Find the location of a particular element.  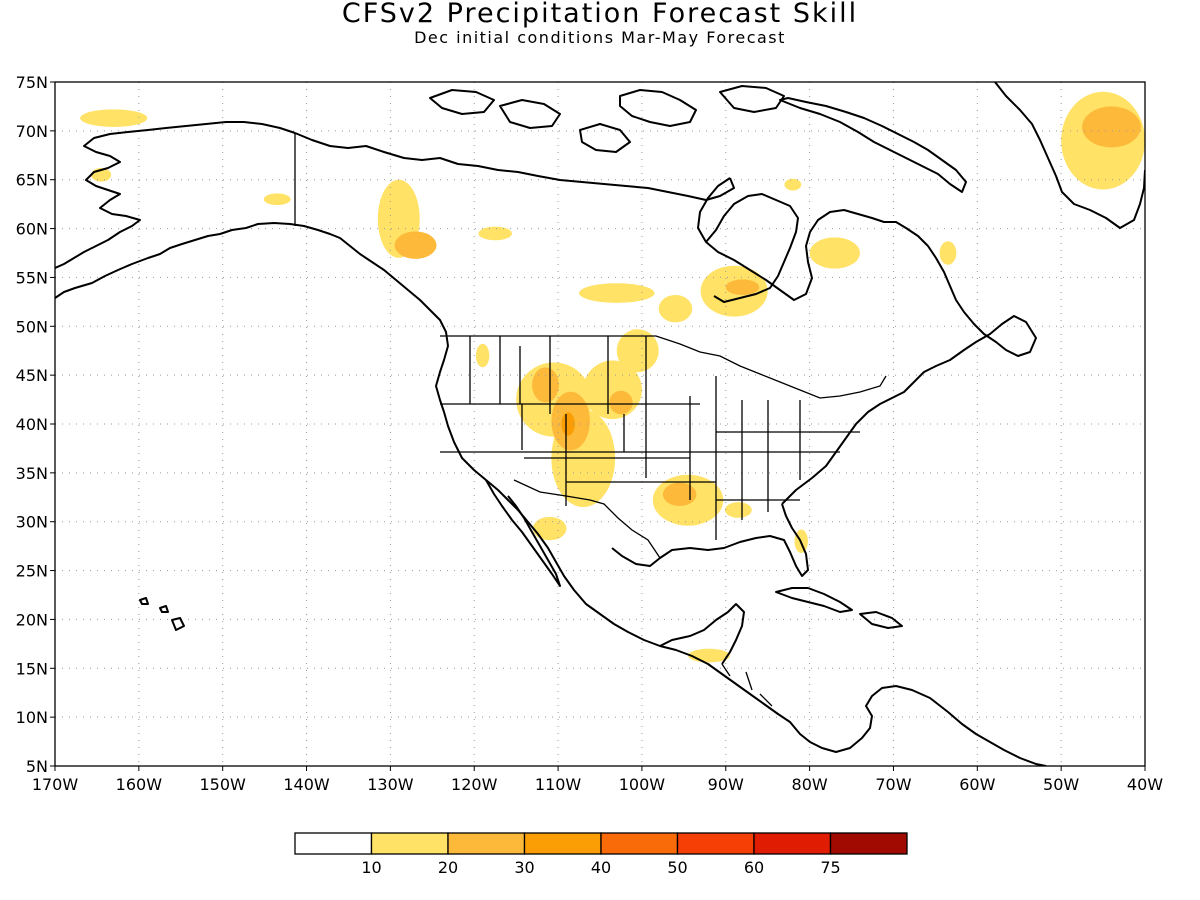

lon-tick-label: 70W is located at coordinates (893, 784).